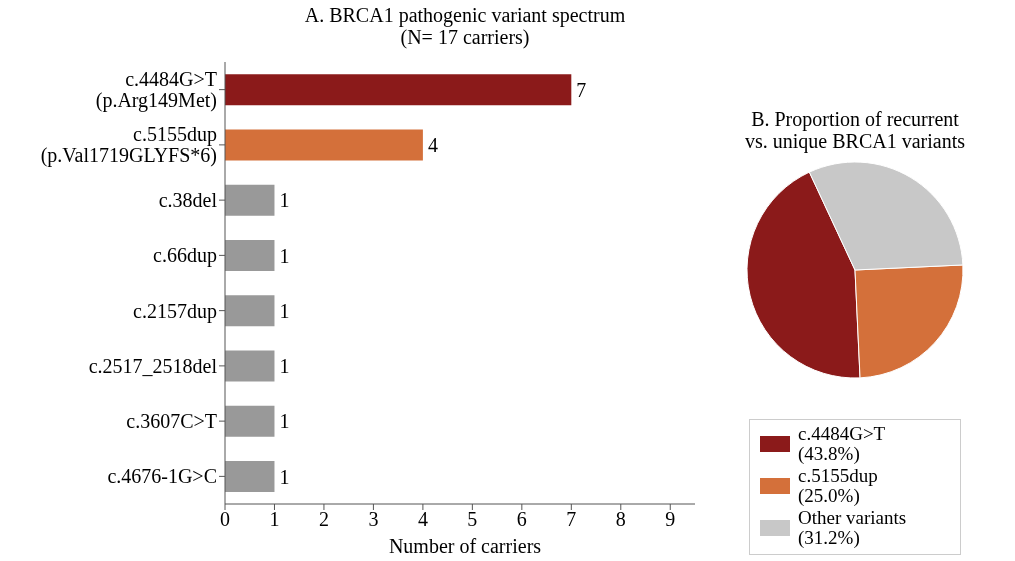 The width and height of the screenshot is (1015, 561). I want to click on y-tick-label: c.5155dup (p.Val1719GLYFS*6), so click(128, 145).